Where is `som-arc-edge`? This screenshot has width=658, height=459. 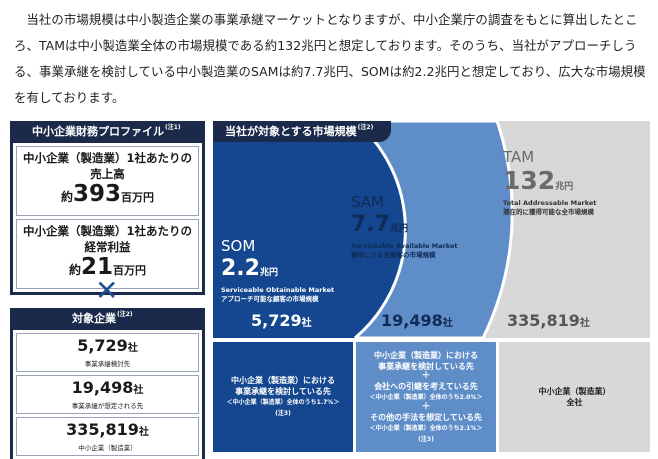
som-arc-edge is located at coordinates (380, 229).